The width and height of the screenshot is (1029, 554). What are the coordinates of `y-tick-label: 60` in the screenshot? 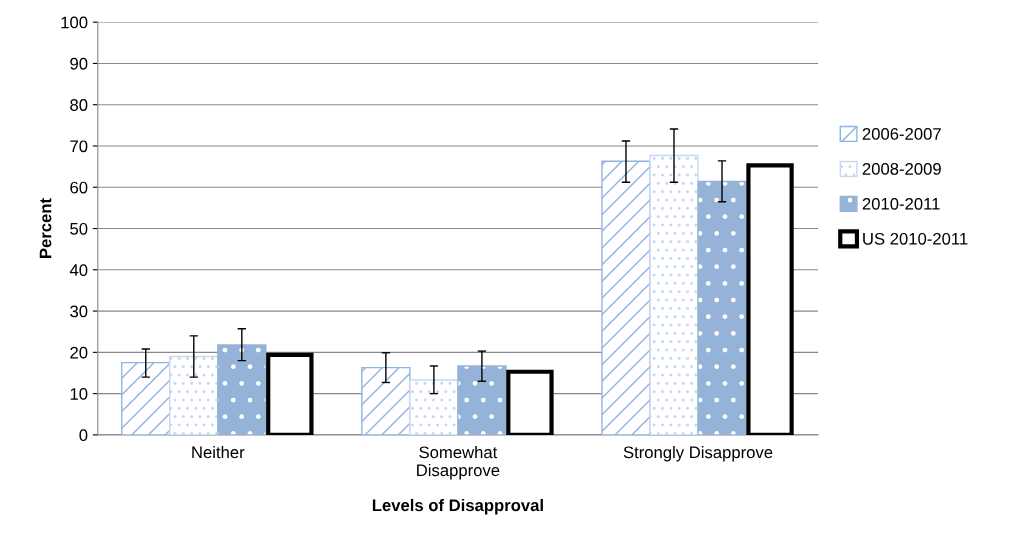 It's located at (79, 187).